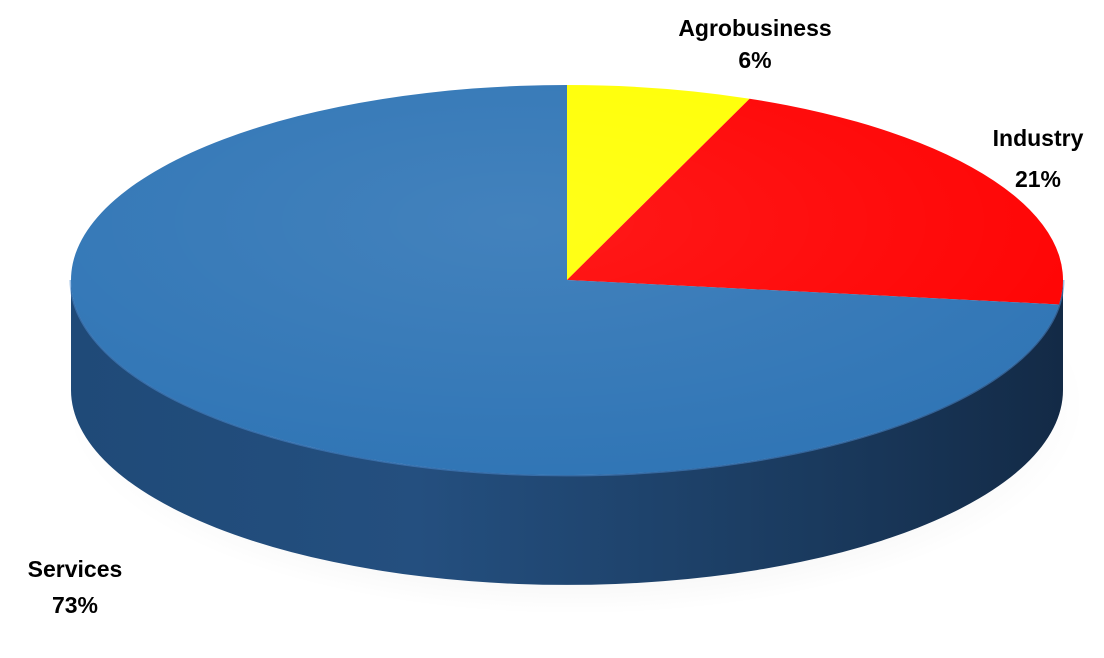 Image resolution: width=1104 pixels, height=658 pixels. What do you see at coordinates (754, 28) in the screenshot?
I see `slice-label-agrobusiness: Agrobusiness` at bounding box center [754, 28].